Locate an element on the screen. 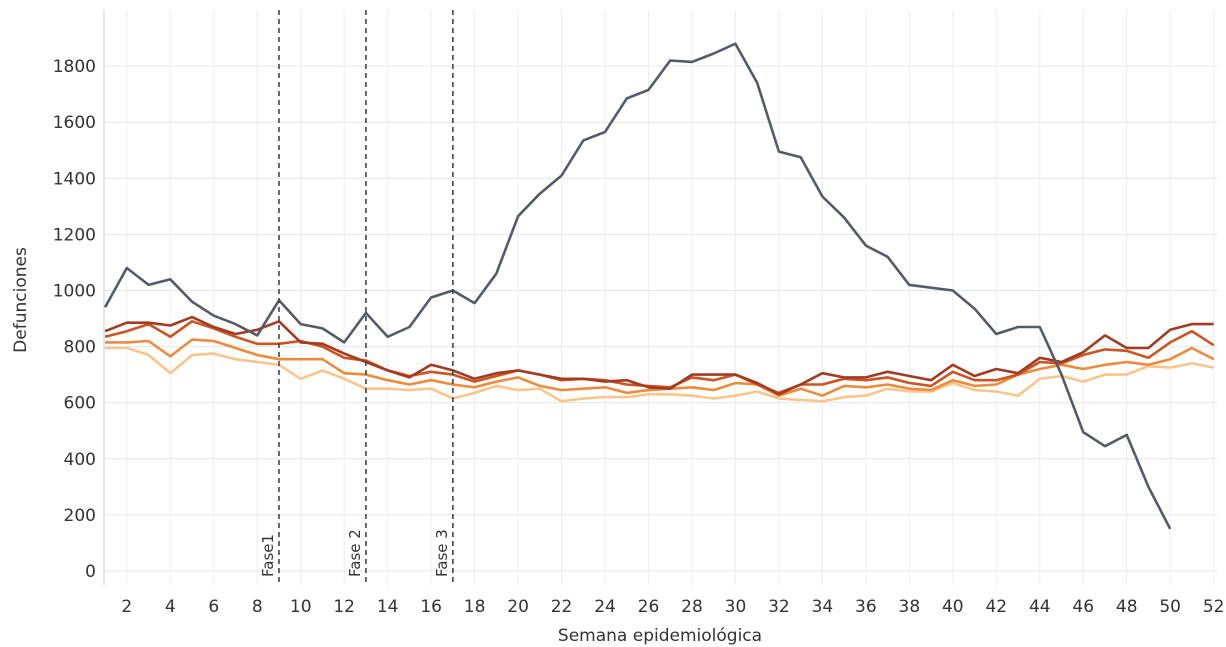 The width and height of the screenshot is (1226, 647). x-tick-label: 40 is located at coordinates (953, 607).